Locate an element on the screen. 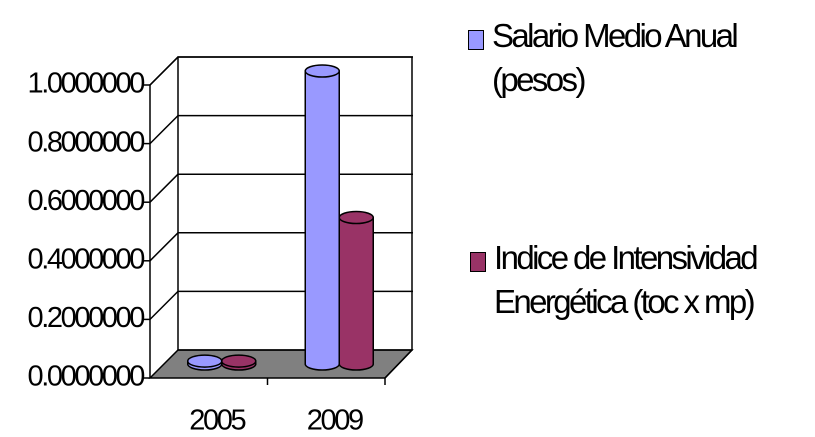 Image resolution: width=815 pixels, height=437 pixels. y-tick-label: 1.0000000 is located at coordinates (86, 84).